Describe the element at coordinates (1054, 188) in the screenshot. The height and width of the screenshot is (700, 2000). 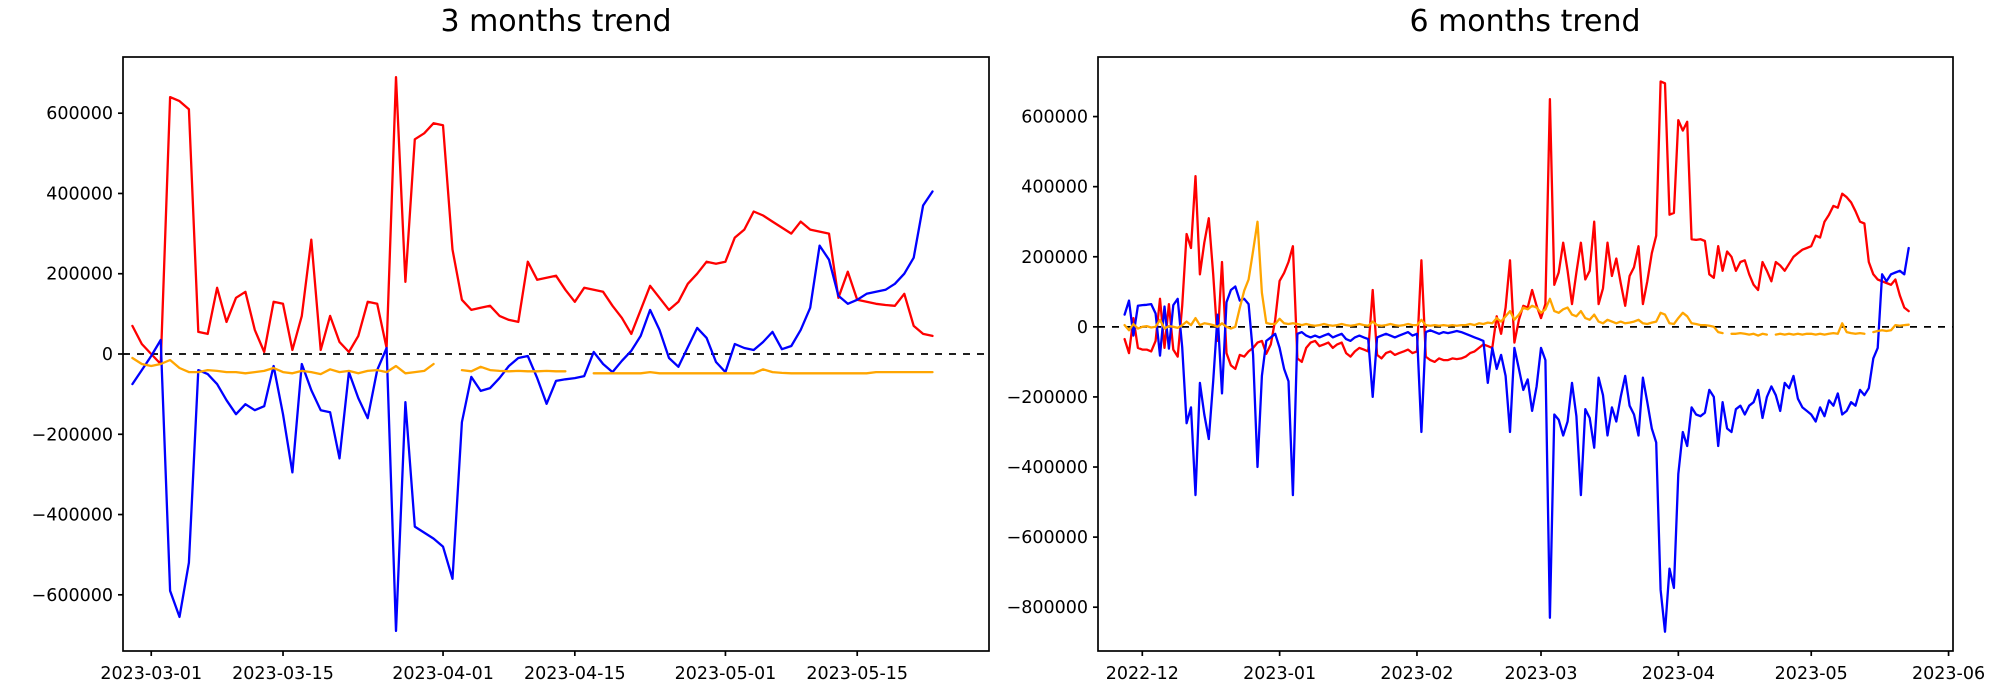
I see `y-tick-label-6-months: 400000` at that location.